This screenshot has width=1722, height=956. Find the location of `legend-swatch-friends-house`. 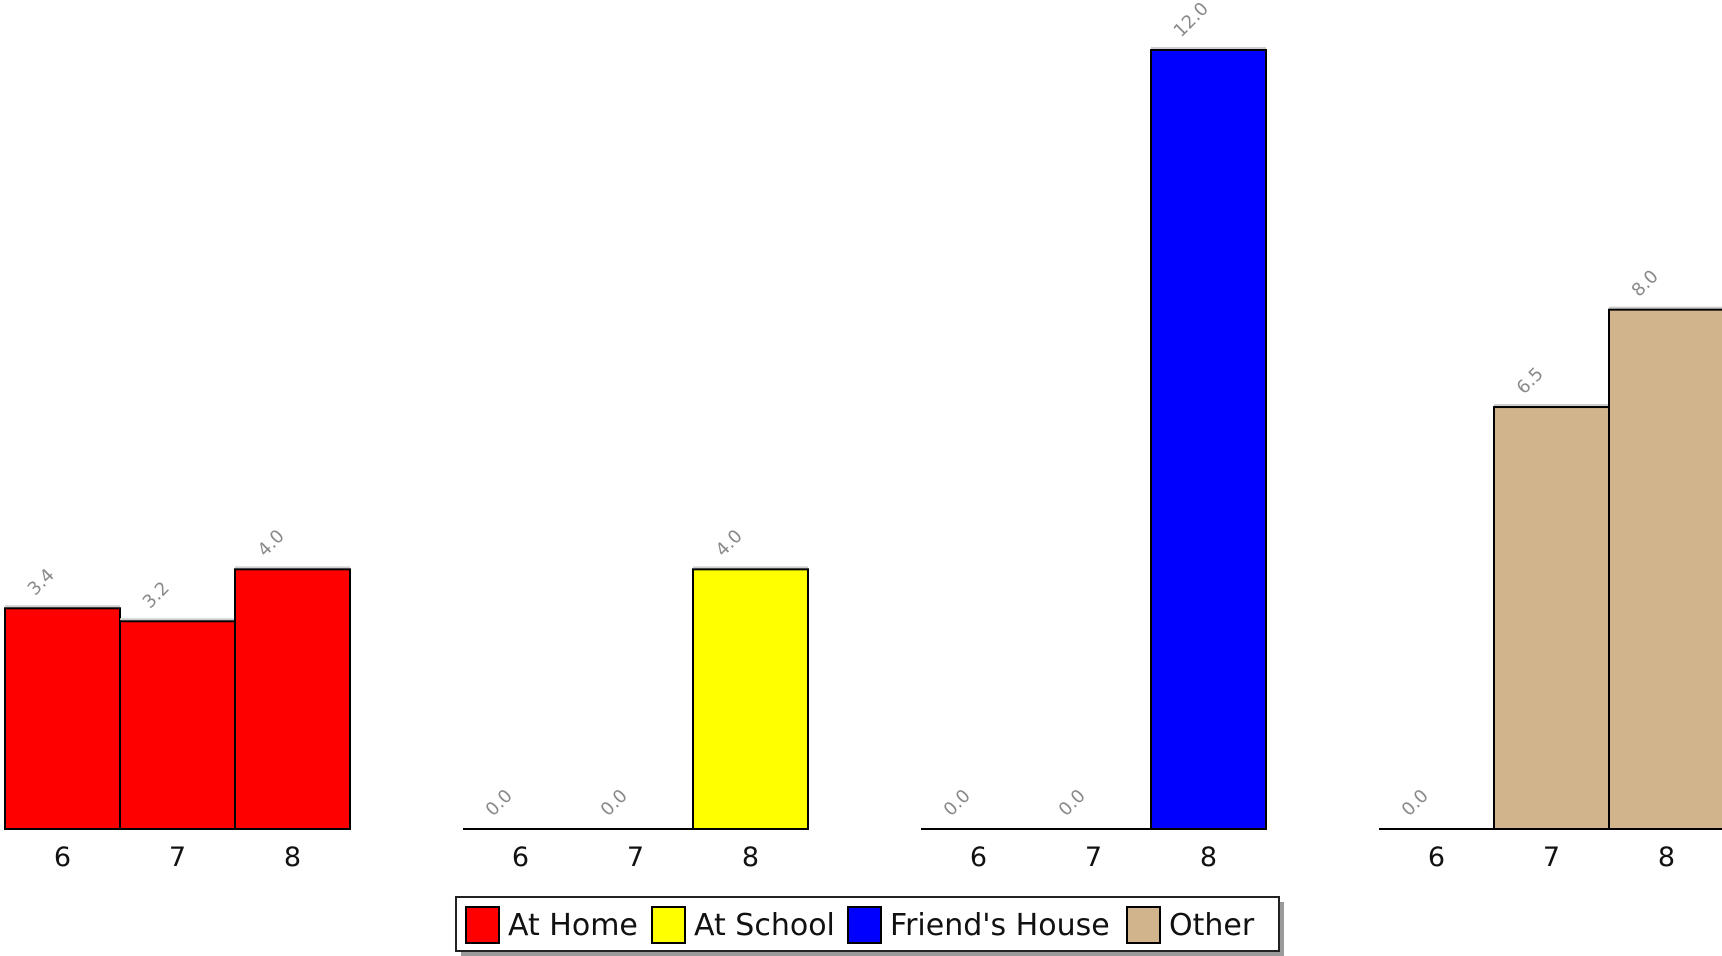

legend-swatch-friends-house is located at coordinates (864, 925).